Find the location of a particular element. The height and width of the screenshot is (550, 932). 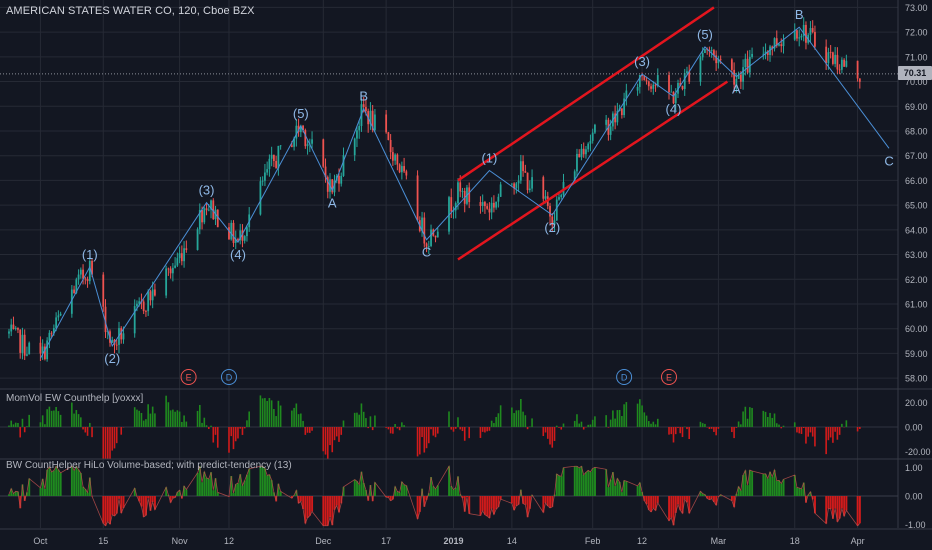

price-axis-tick-label: 63.00 is located at coordinates (916, 255).